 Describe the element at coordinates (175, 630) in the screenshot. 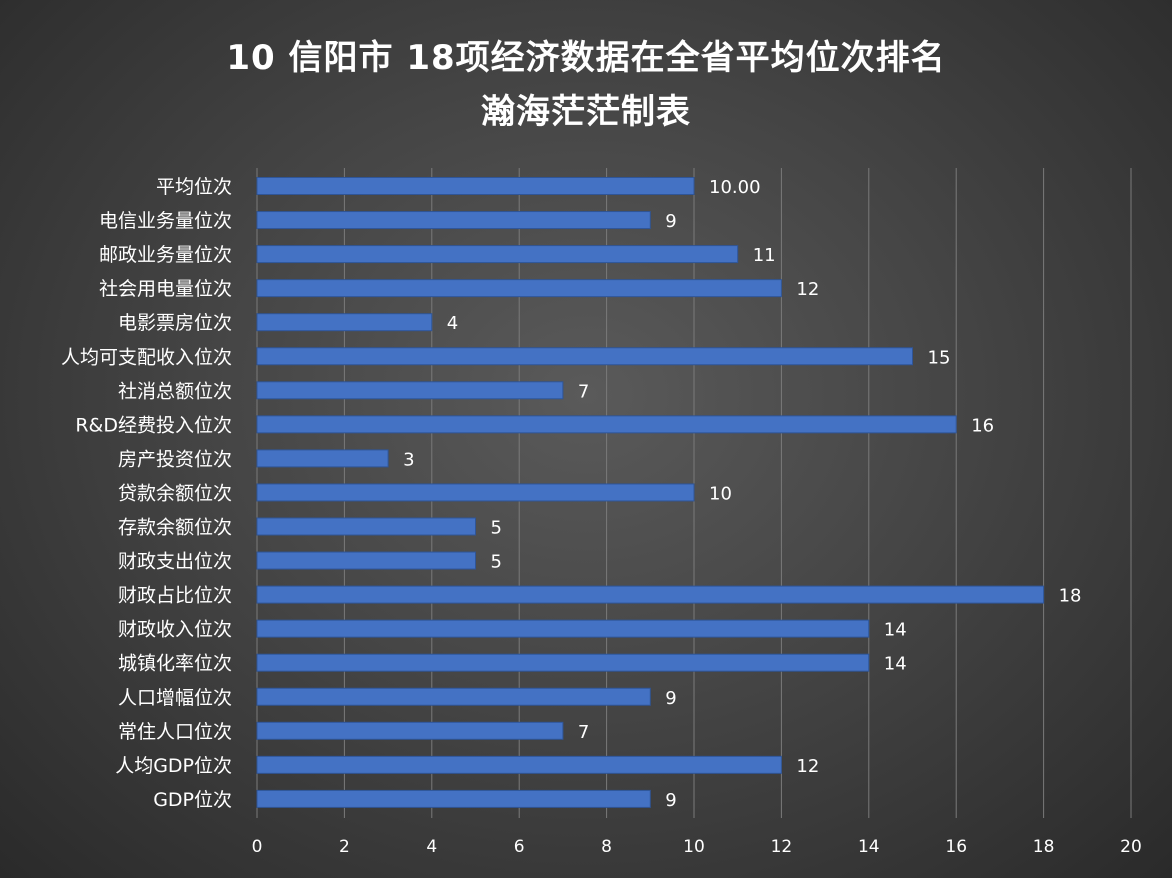

I see `category-label: 财政收入位次` at that location.